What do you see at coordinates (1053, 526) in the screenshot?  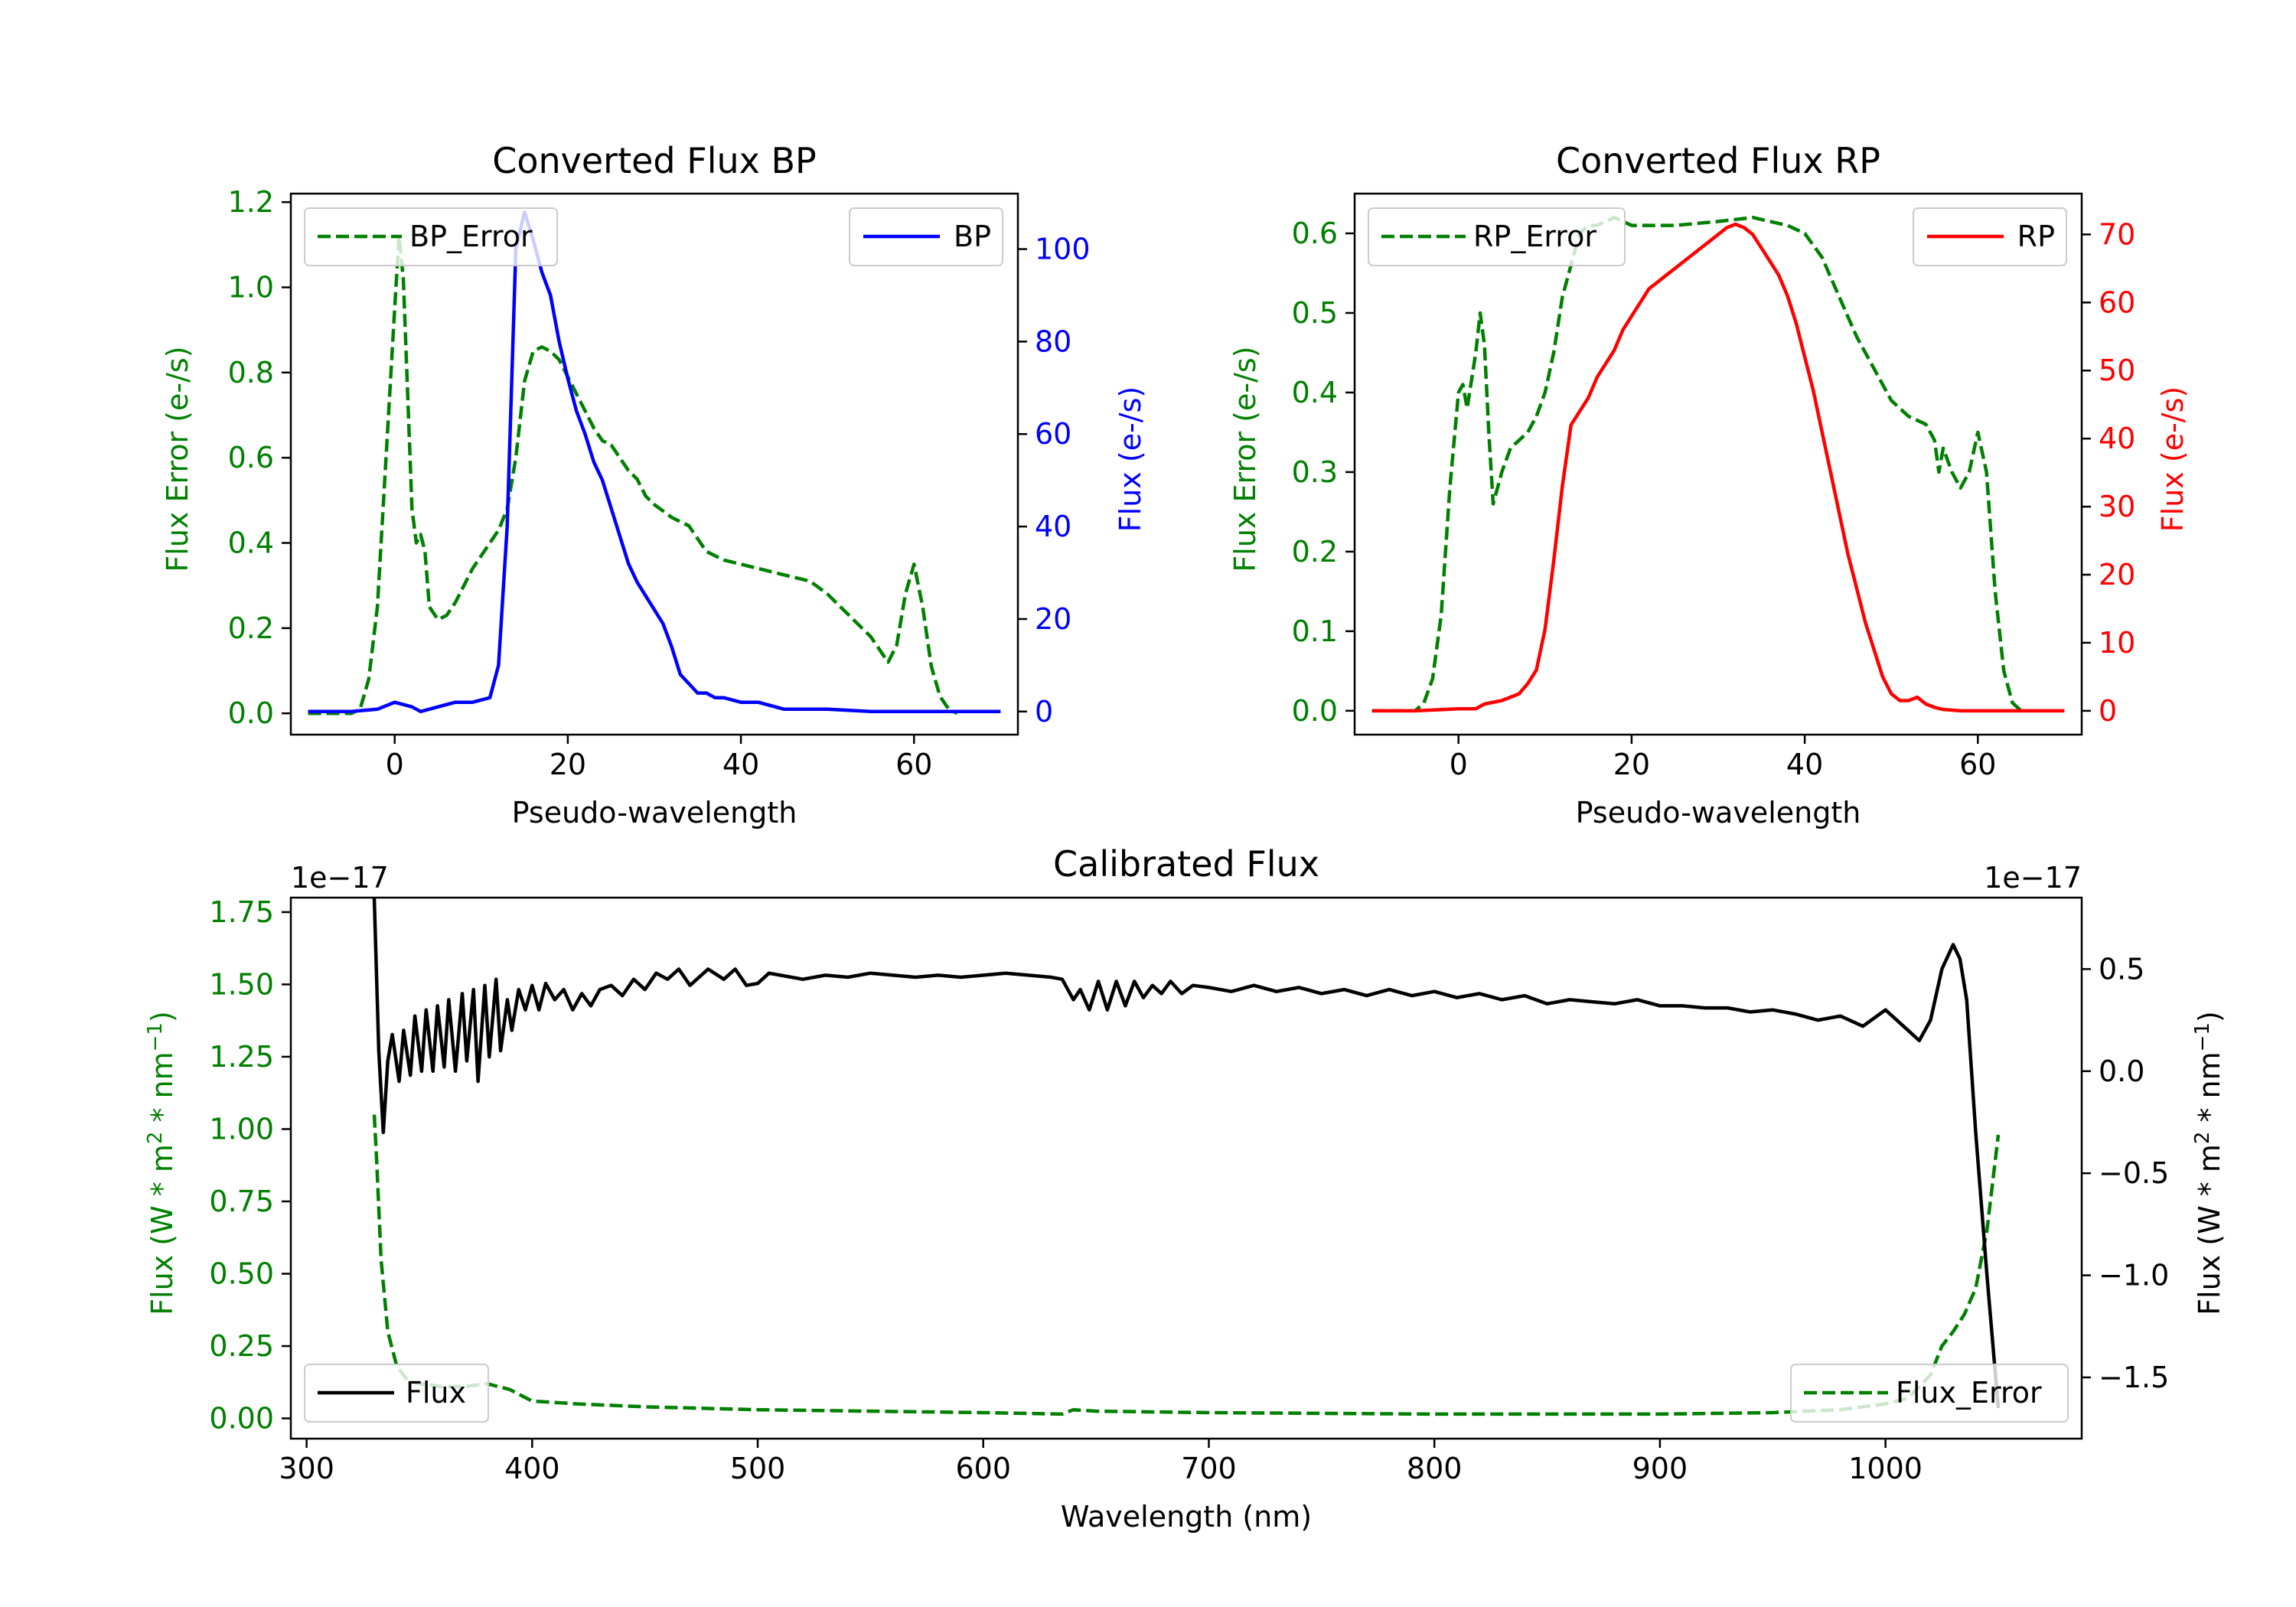 I see `bp-right-tick-label: 40` at bounding box center [1053, 526].